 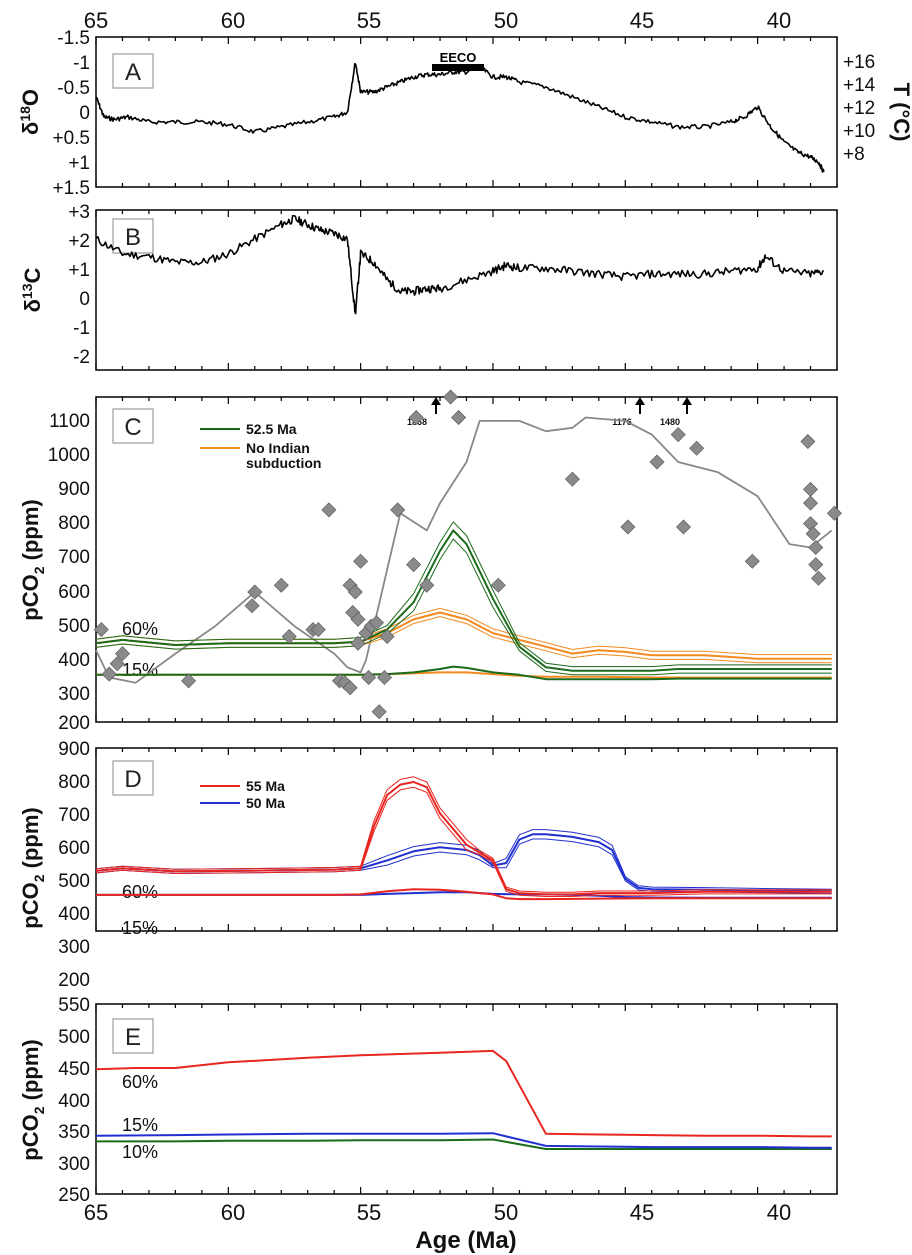 I want to click on top-tick-55: 55, so click(x=369, y=20).